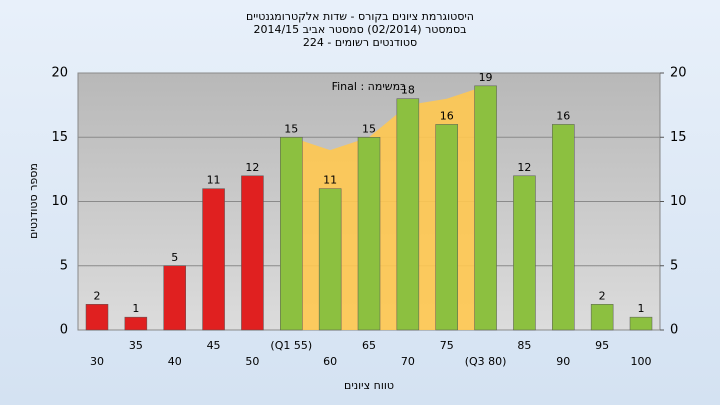 The width and height of the screenshot is (720, 405). What do you see at coordinates (369, 86) in the screenshot?
I see `annotation: Final : במשימה` at bounding box center [369, 86].